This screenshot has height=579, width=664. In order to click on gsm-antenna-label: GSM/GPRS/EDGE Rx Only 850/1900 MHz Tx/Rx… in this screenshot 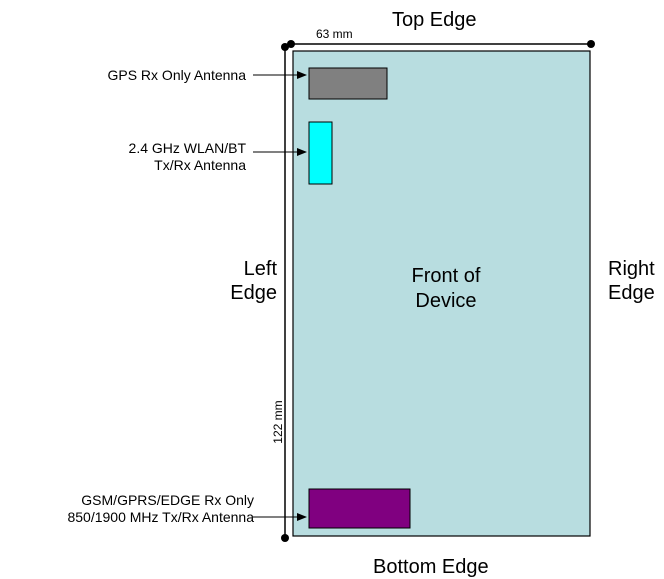, I will do `click(137, 509)`.